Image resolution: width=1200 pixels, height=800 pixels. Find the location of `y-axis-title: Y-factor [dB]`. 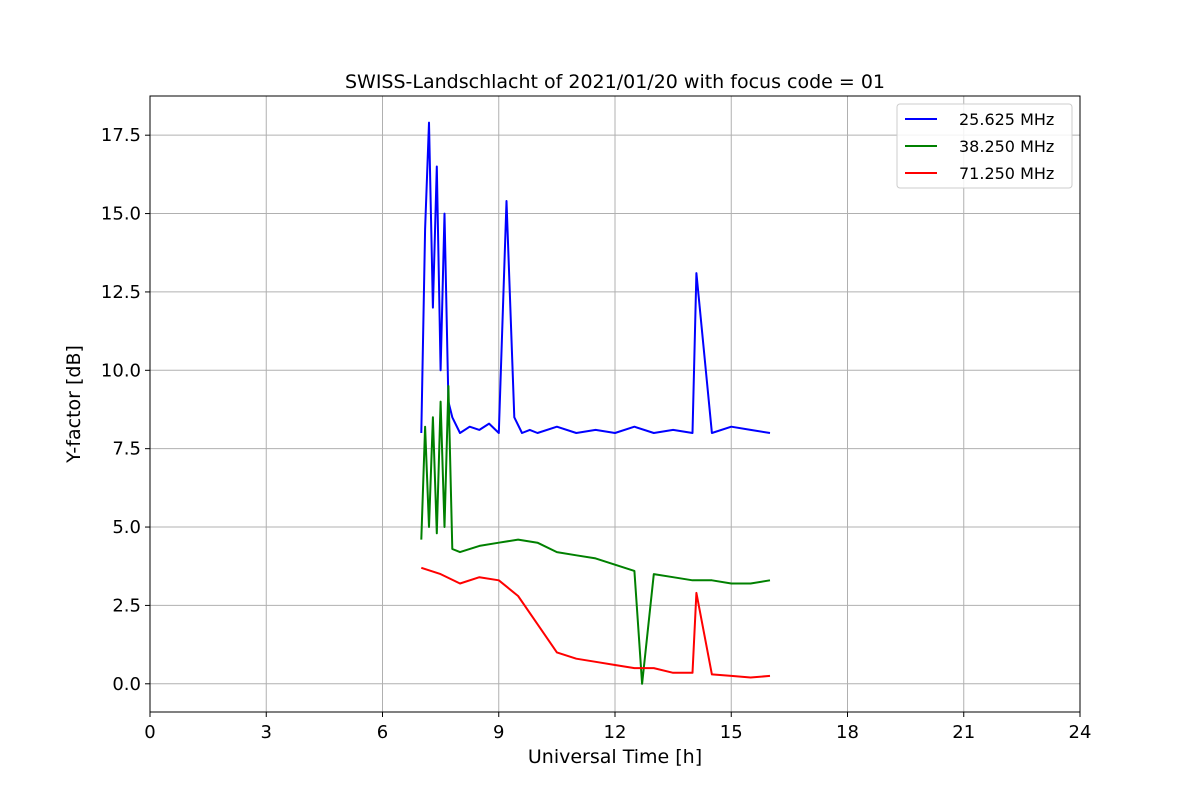

y-axis-title: Y-factor [dB] is located at coordinates (74, 404).